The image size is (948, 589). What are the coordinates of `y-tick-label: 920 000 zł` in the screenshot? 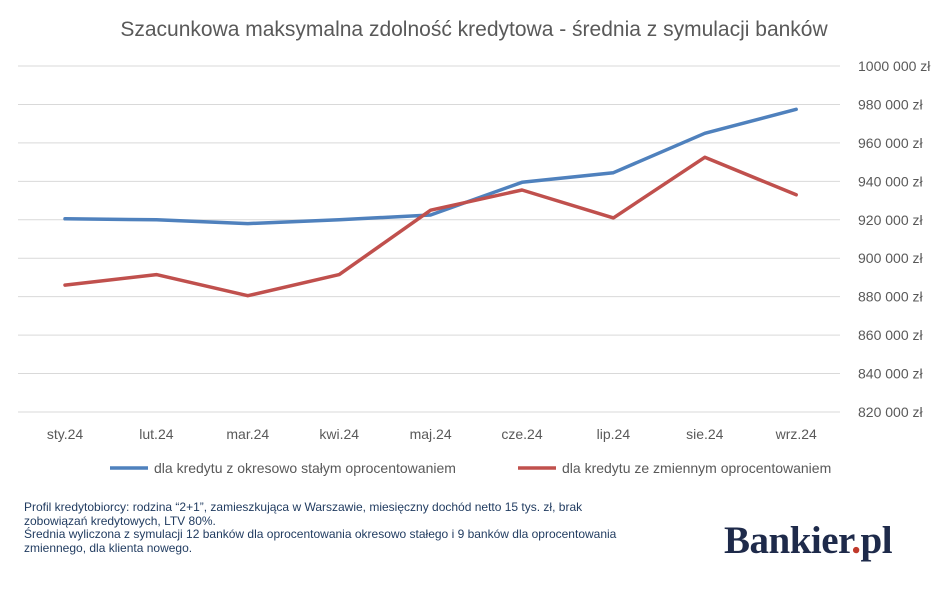 It's located at (890, 220).